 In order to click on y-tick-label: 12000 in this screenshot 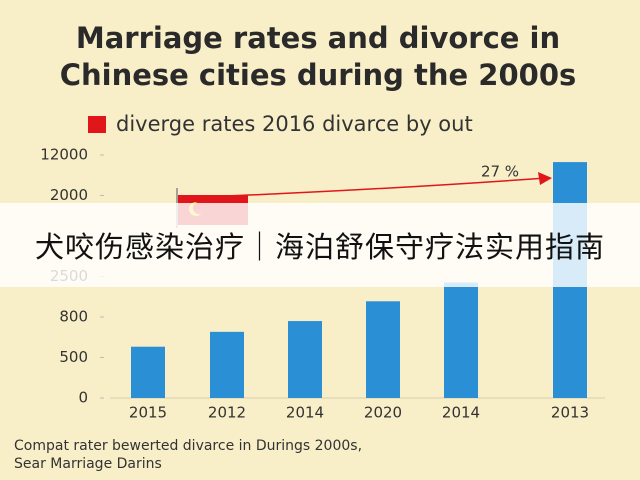, I will do `click(64, 155)`.